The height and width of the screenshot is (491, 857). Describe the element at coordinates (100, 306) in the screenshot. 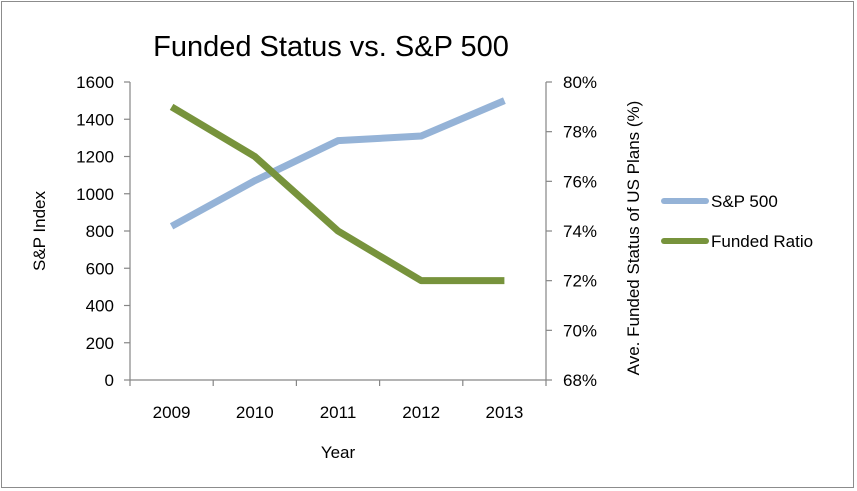

I see `left-tick-label: 400` at that location.